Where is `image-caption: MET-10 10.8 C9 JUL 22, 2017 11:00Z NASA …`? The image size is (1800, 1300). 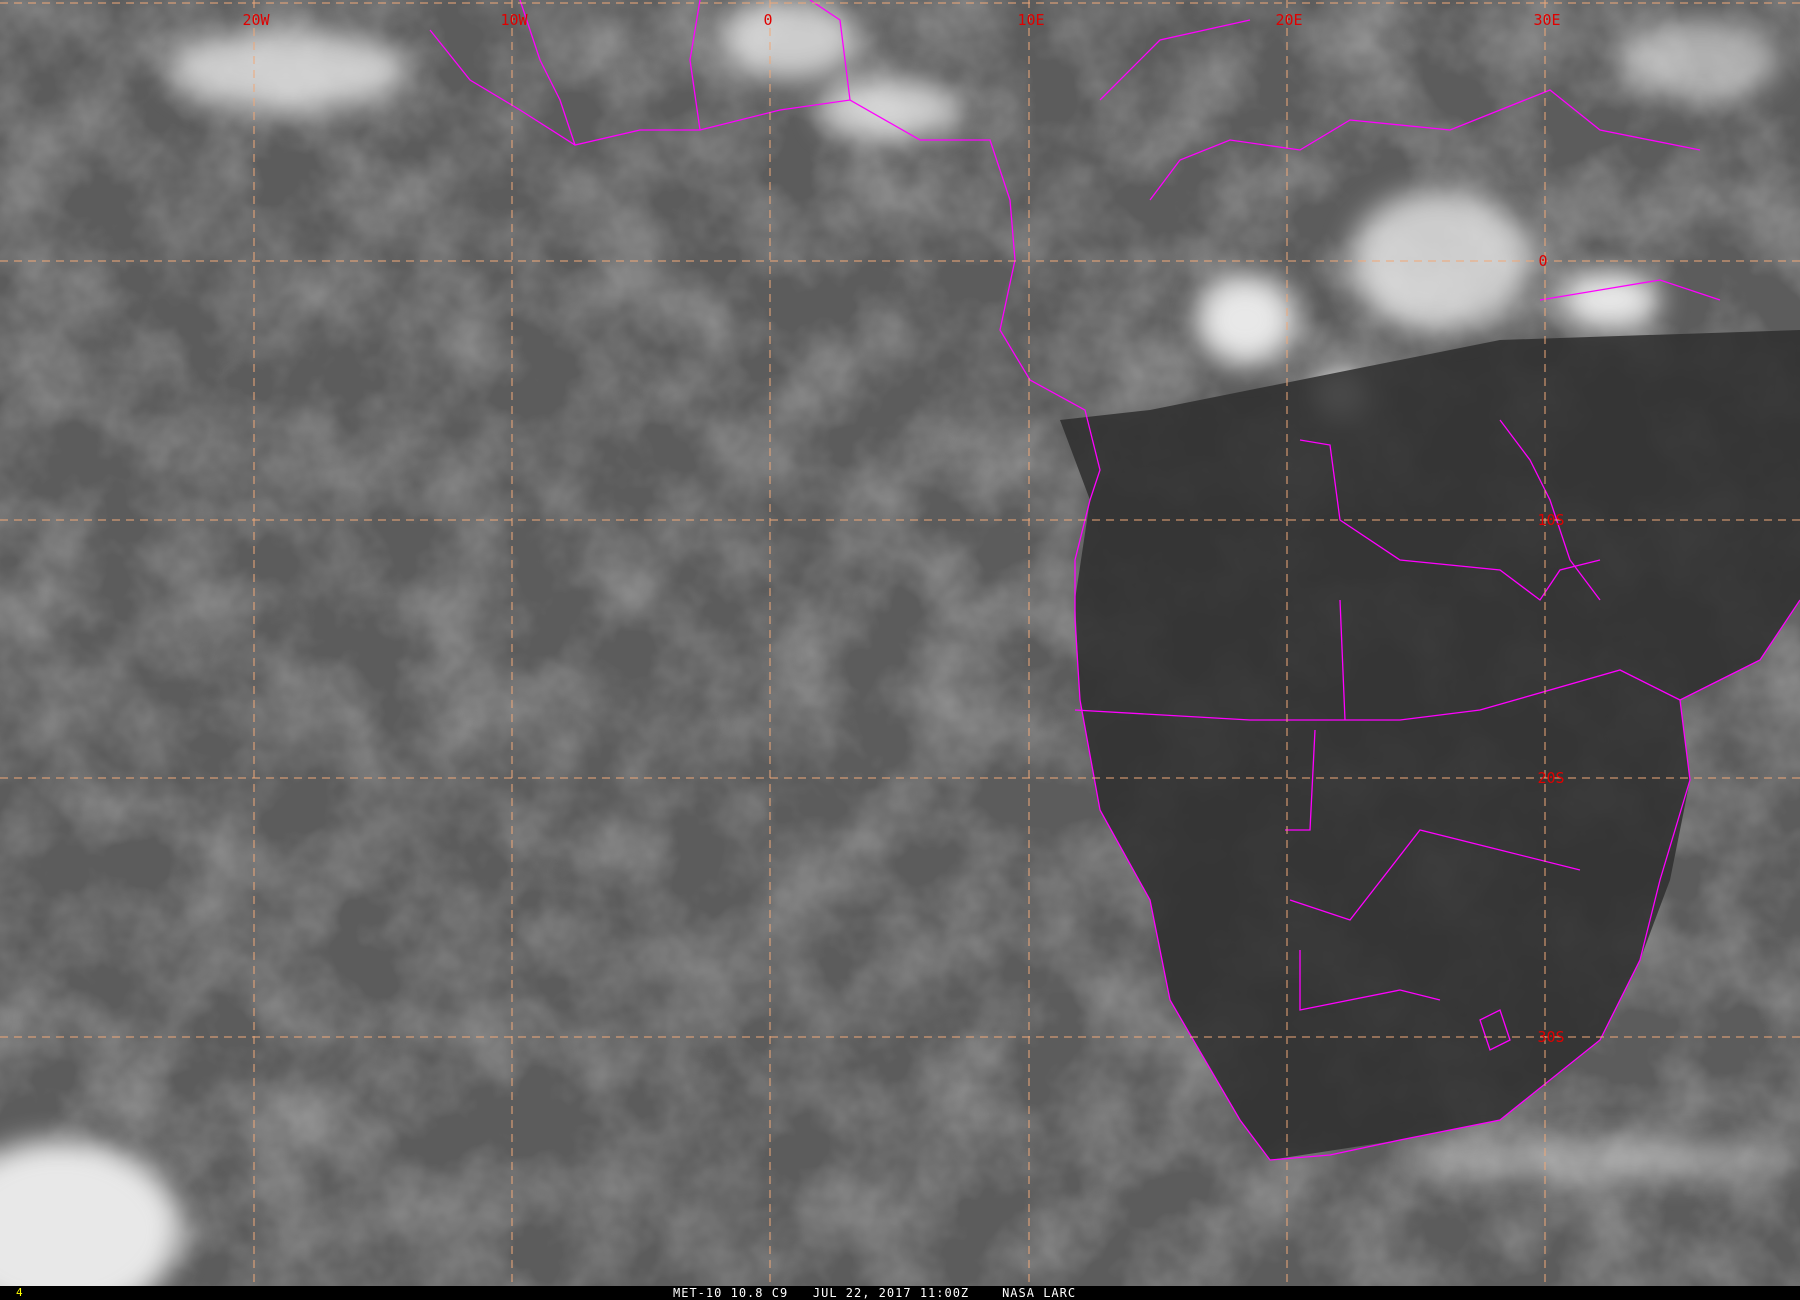
image-caption: MET-10 10.8 C9 JUL 22, 2017 11:00Z NASA … is located at coordinates (874, 1293).